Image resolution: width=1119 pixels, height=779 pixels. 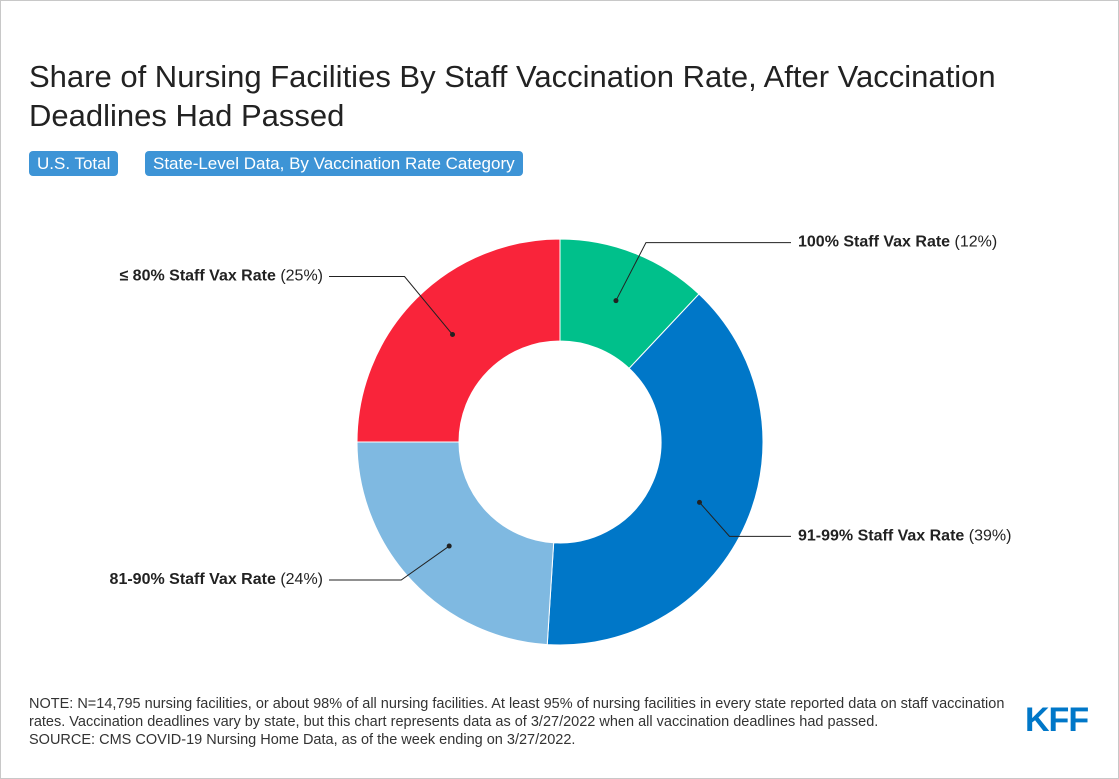 I want to click on data-label: 91-99% Staff Vax Rate (39%), so click(x=904, y=536).